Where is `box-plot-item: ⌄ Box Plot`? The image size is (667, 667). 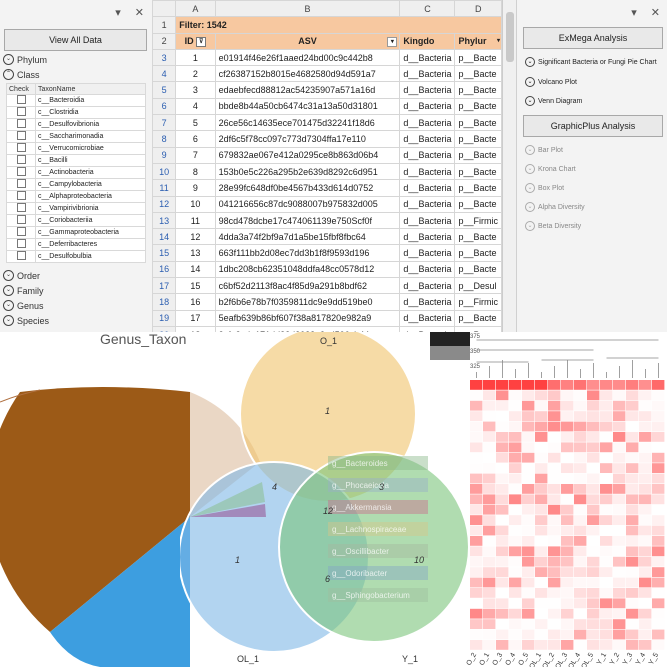
box-plot-item: ⌄ Box Plot is located at coordinates (544, 188).